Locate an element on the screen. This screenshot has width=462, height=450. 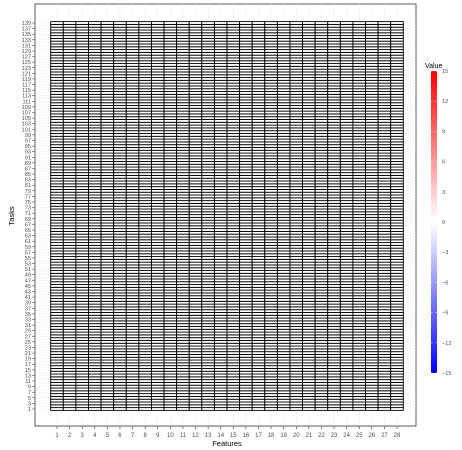
y-tick-label: 47 is located at coordinates (28, 281).